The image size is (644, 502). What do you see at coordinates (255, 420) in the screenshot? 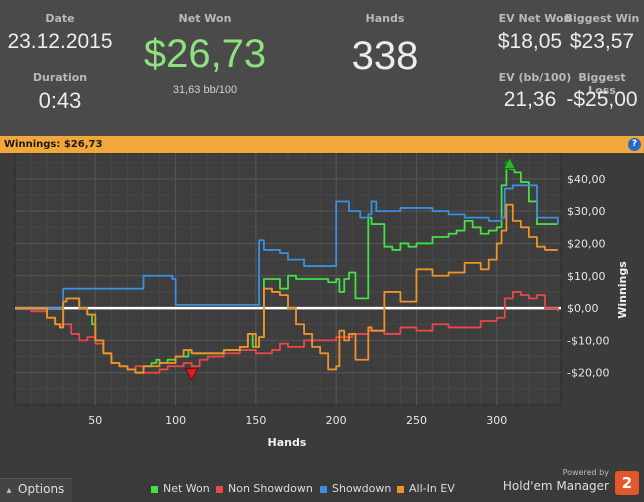
I see `x-tick-label: 150` at bounding box center [255, 420].